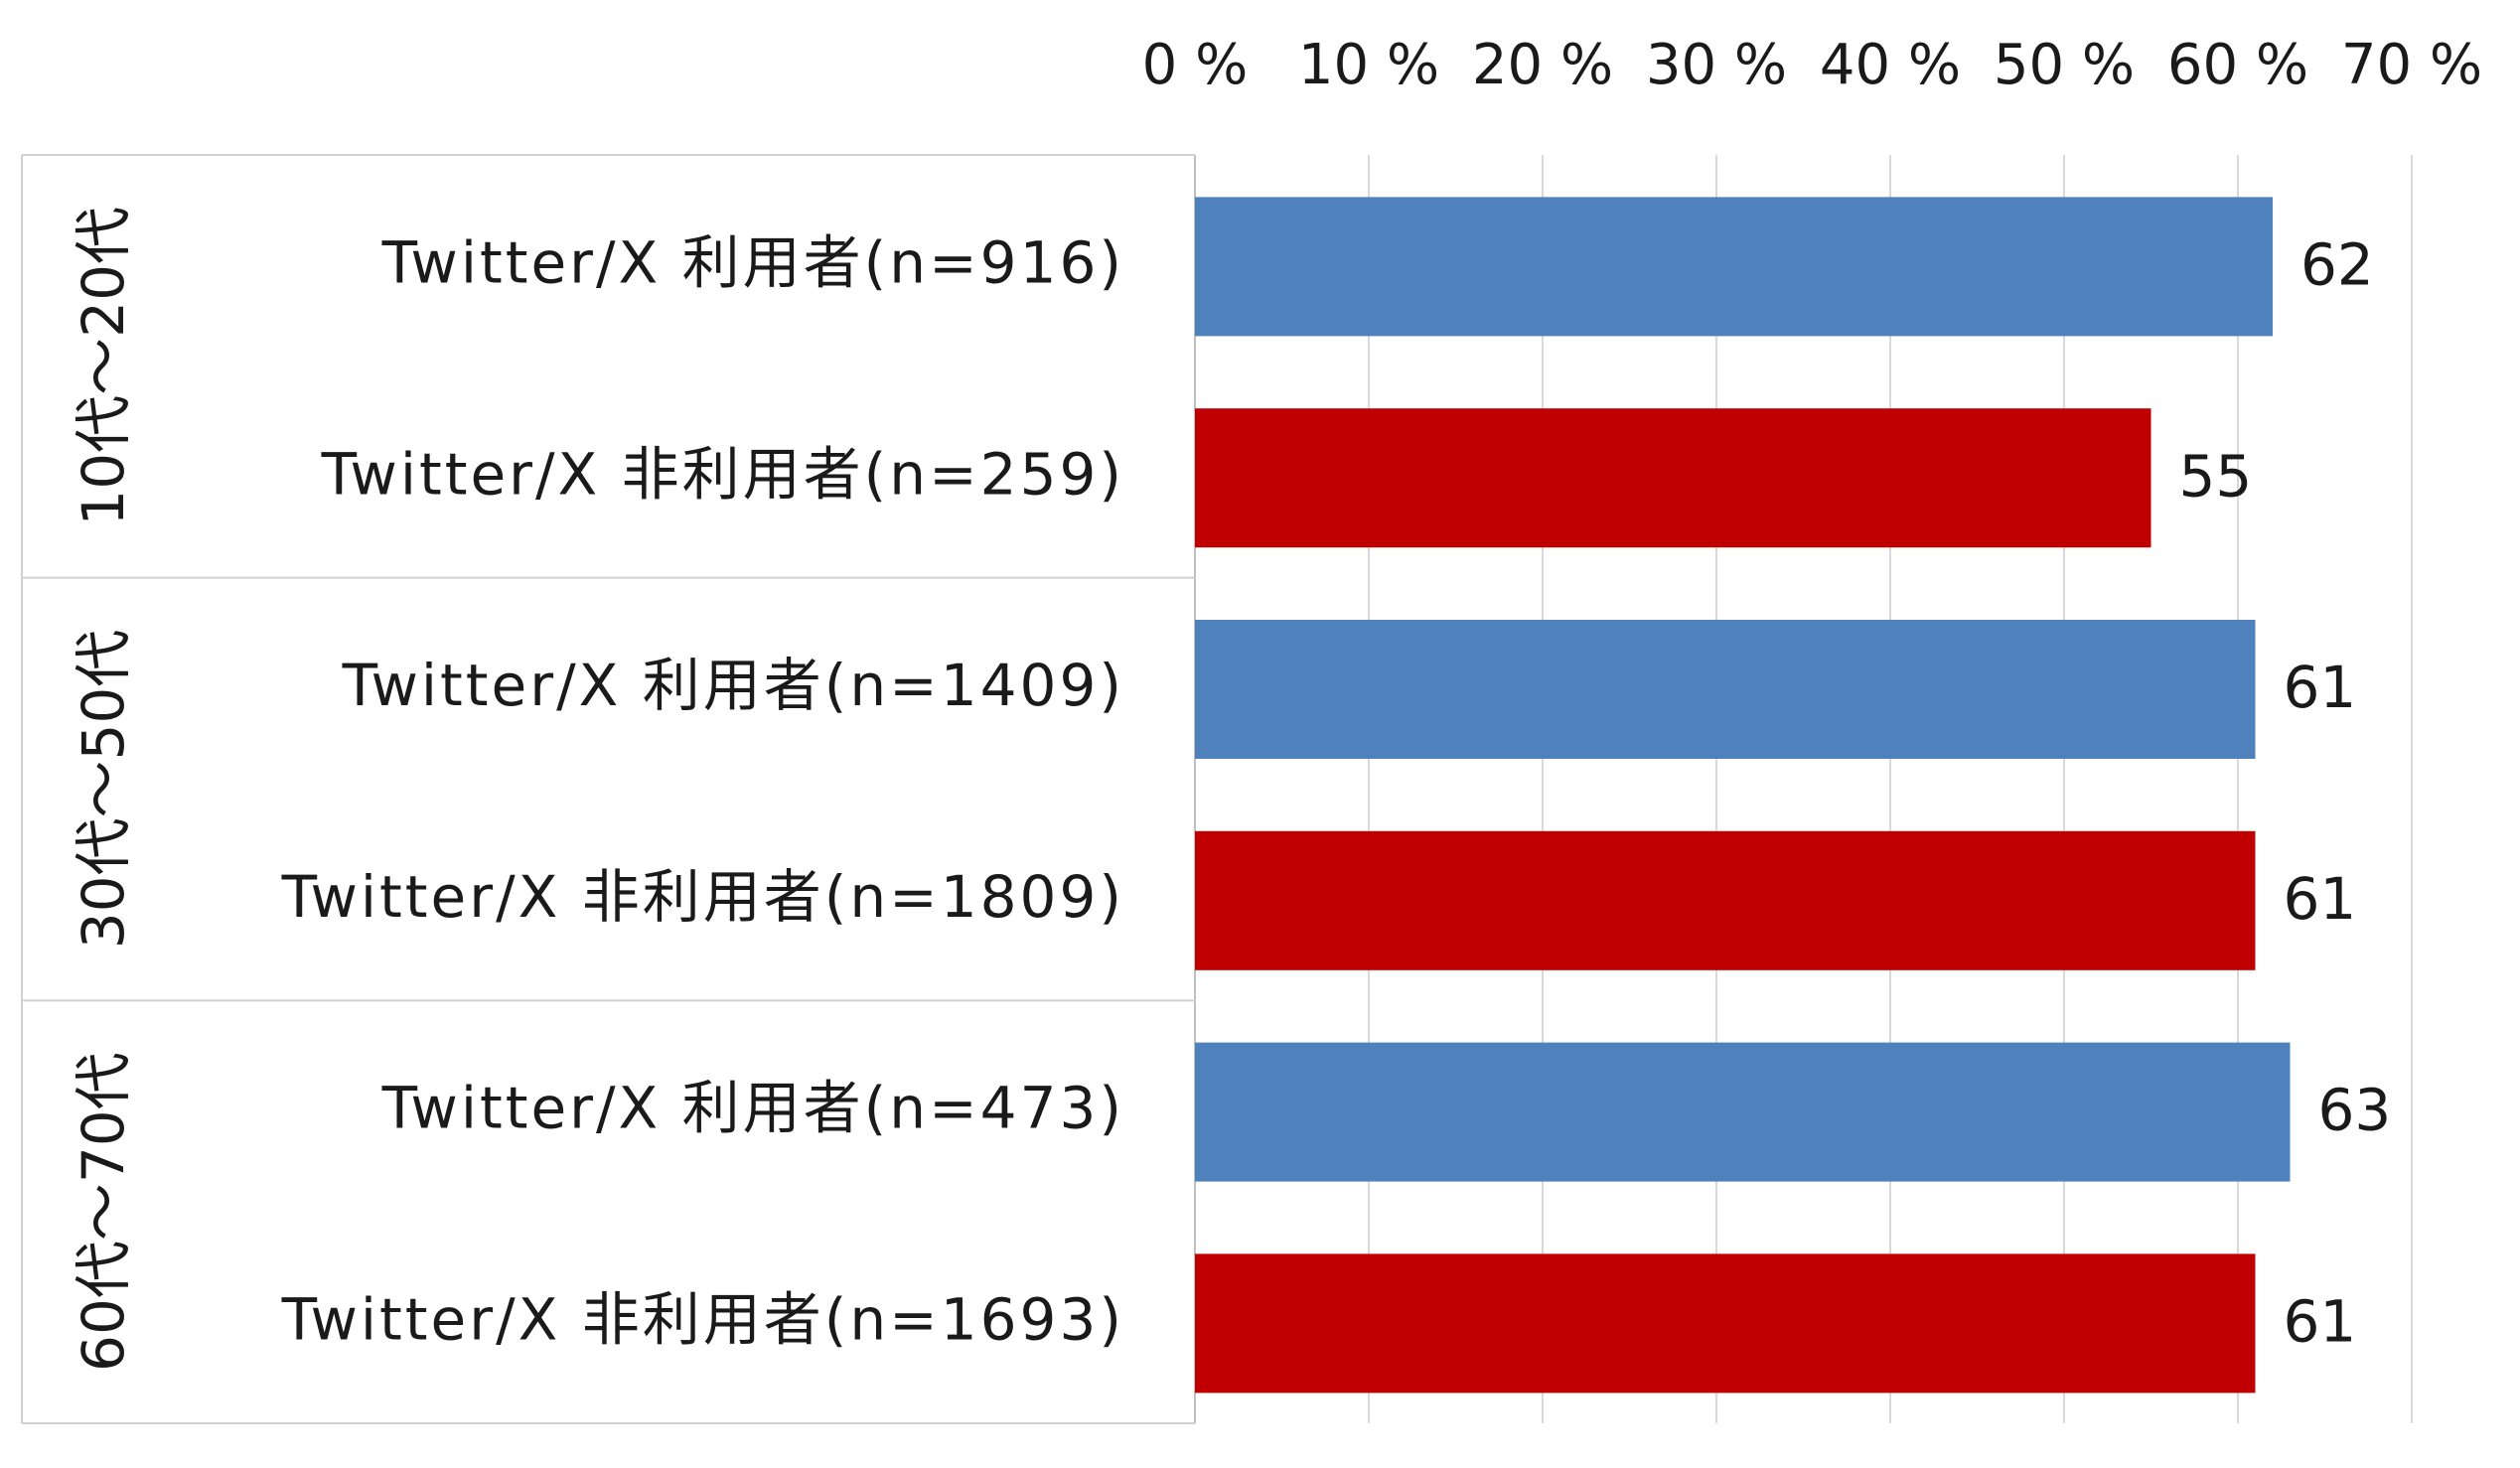  I want to click on category-label: Twitter/X 非利用者(n=1693), so click(702, 1320).